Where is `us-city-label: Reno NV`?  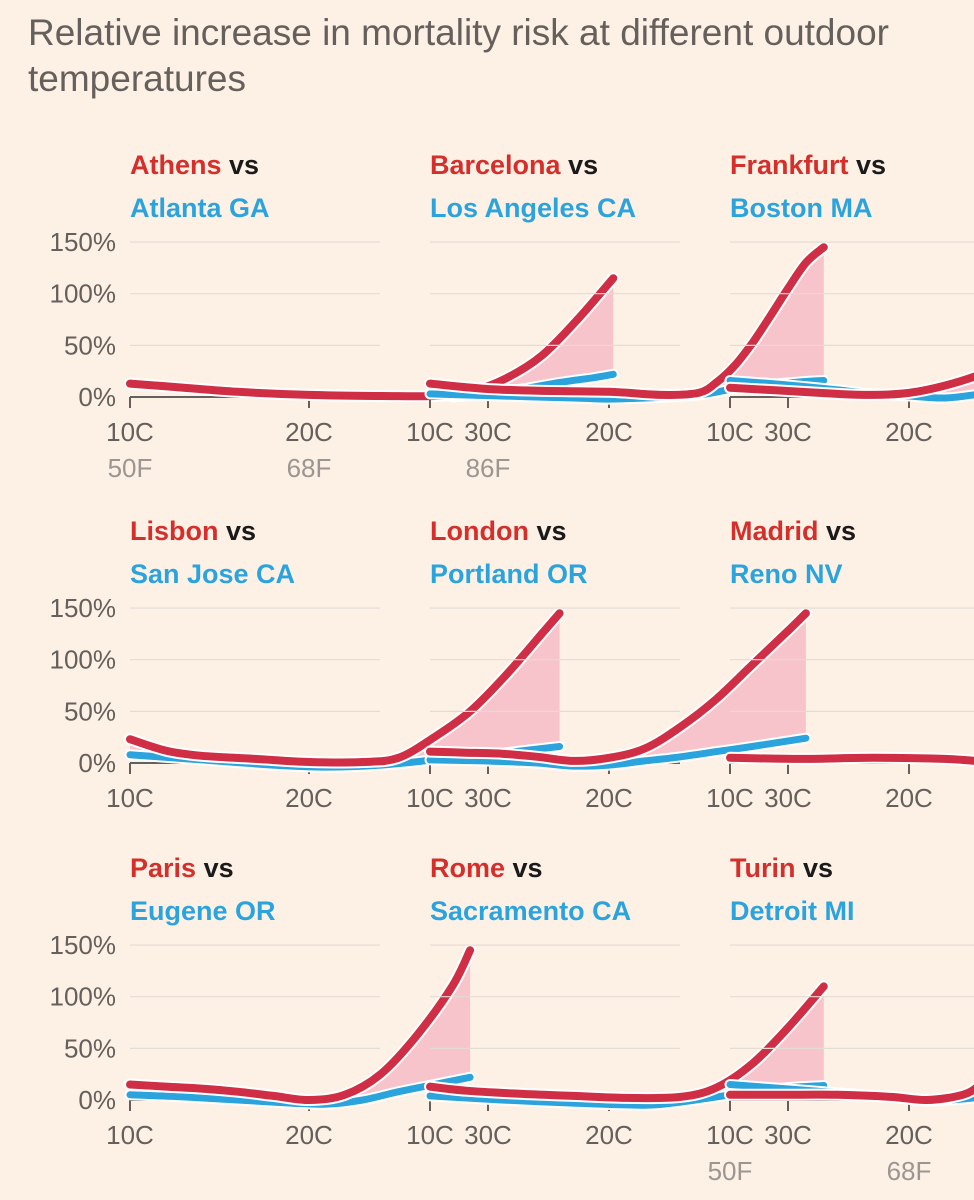
us-city-label: Reno NV is located at coordinates (786, 574).